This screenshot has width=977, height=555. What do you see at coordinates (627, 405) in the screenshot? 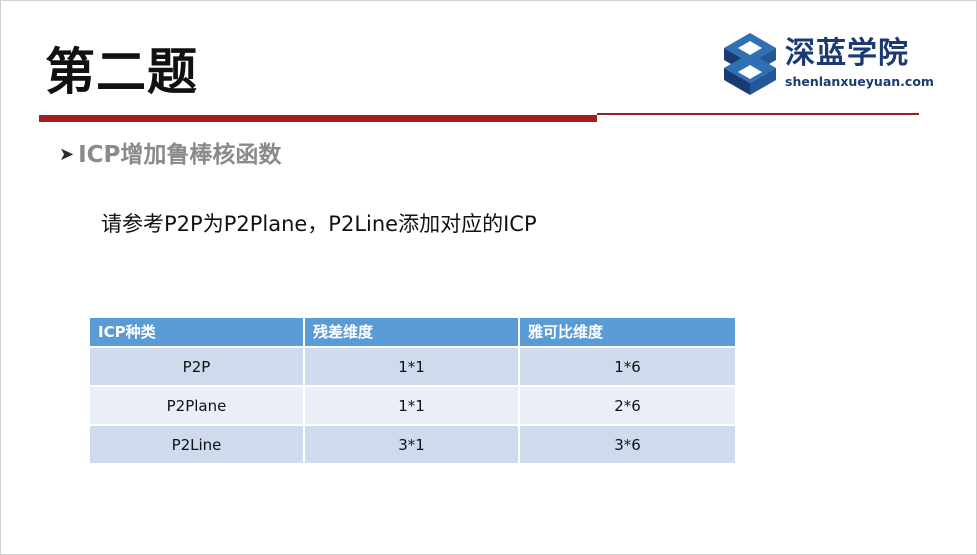
I see `table-cell: 2*6` at bounding box center [627, 405].